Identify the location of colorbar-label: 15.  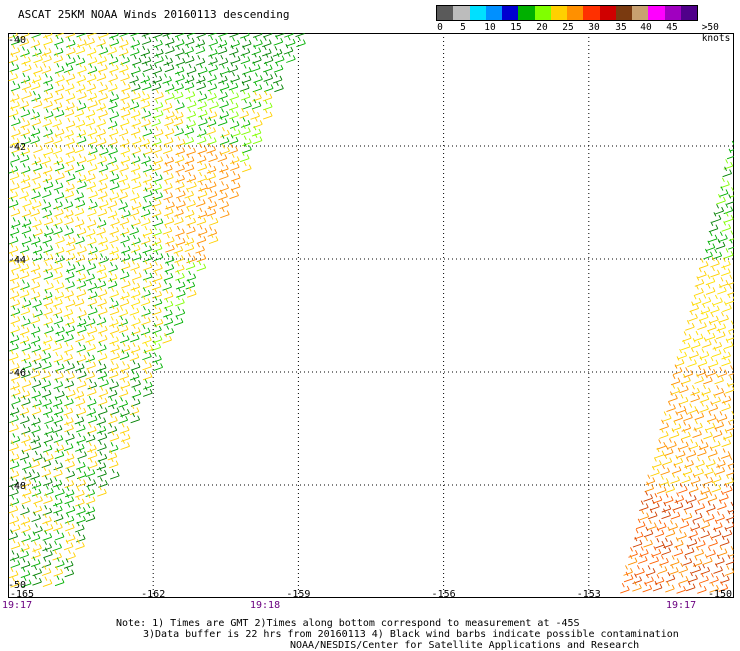
(516, 27).